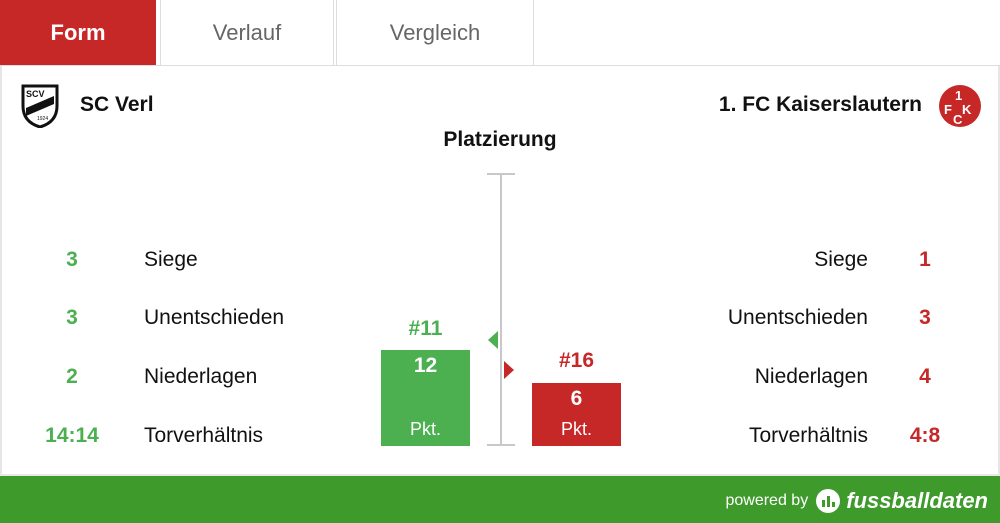 The width and height of the screenshot is (1000, 523). I want to click on away-rank-marker-icon, so click(509, 370).